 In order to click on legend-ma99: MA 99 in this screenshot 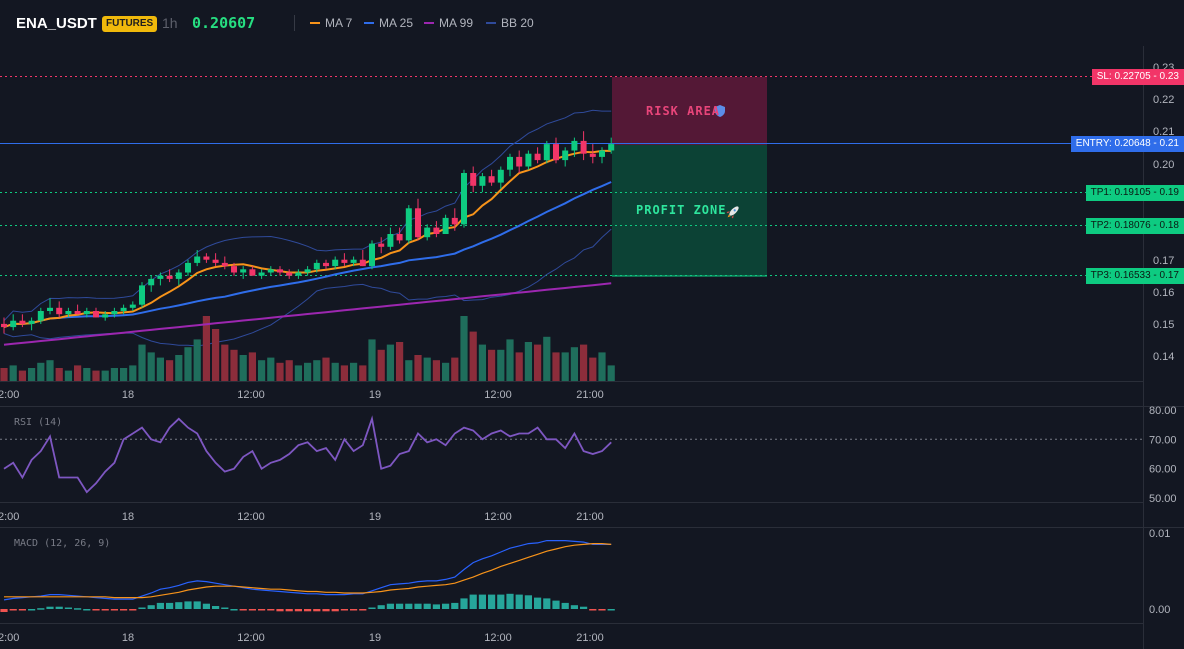, I will do `click(448, 23)`.